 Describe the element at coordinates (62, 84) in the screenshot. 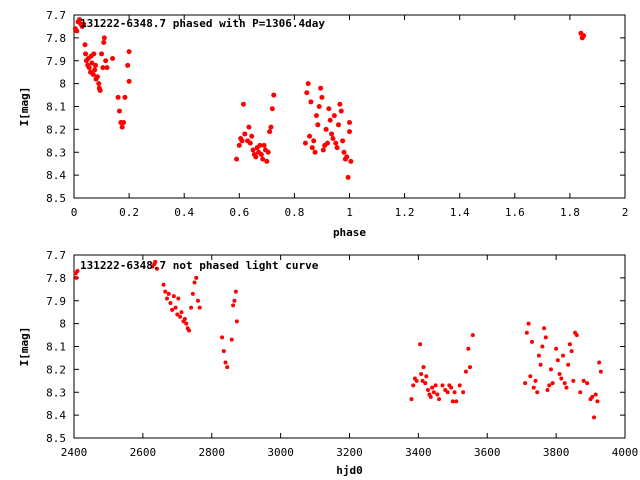

I see `y-tick-label: 8` at that location.